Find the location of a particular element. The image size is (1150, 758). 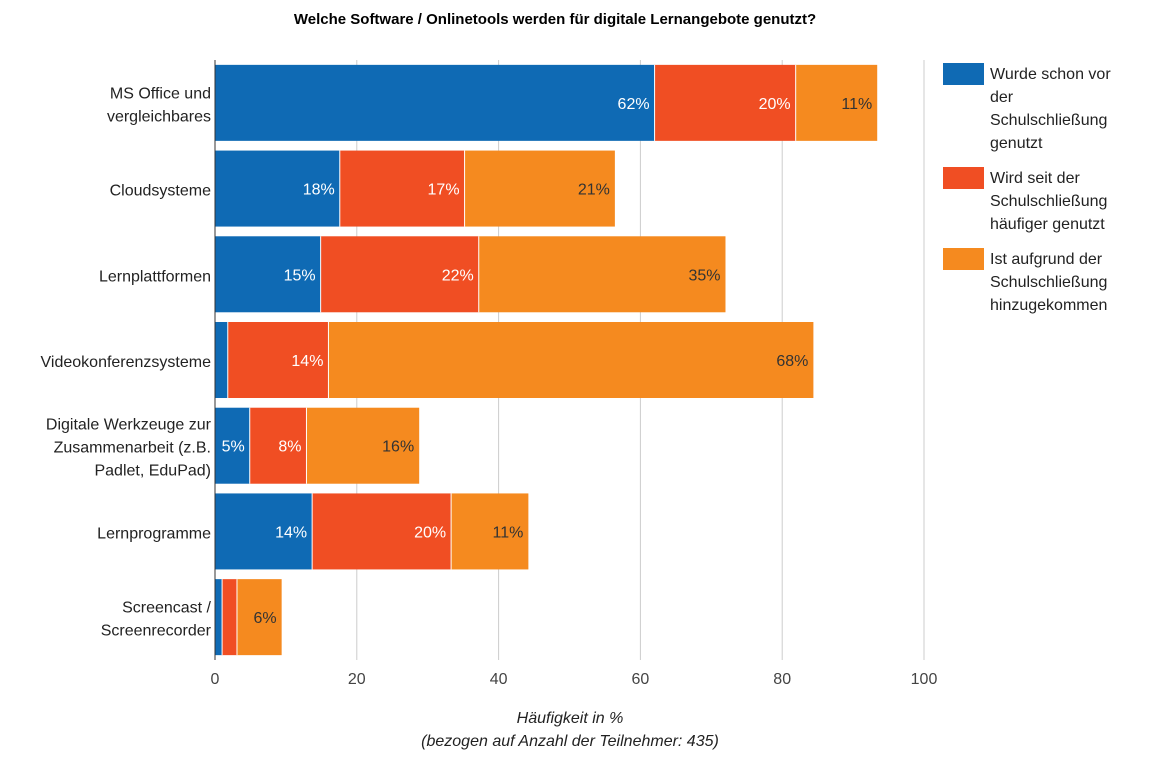

category-label: Lernprogramme is located at coordinates (154, 533).